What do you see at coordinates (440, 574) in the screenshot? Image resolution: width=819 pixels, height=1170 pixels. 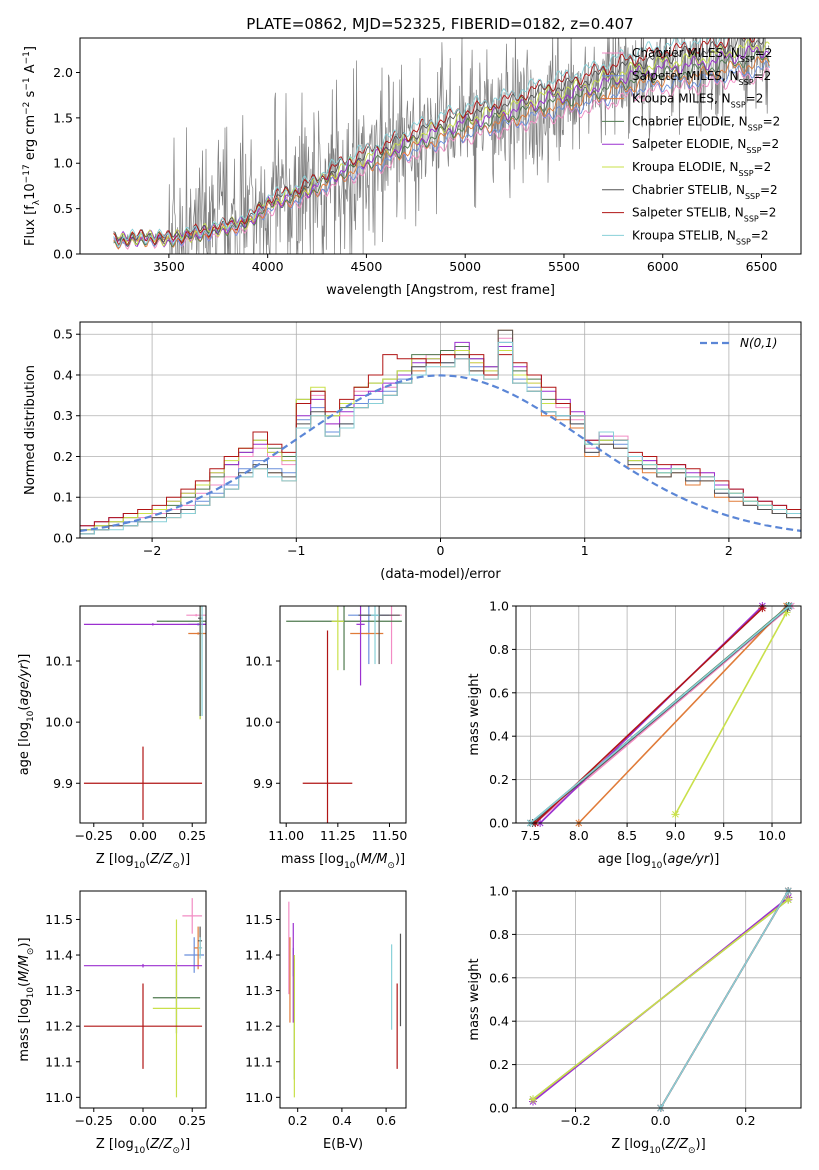 I see `x-axis-label: (data-model)/error` at bounding box center [440, 574].